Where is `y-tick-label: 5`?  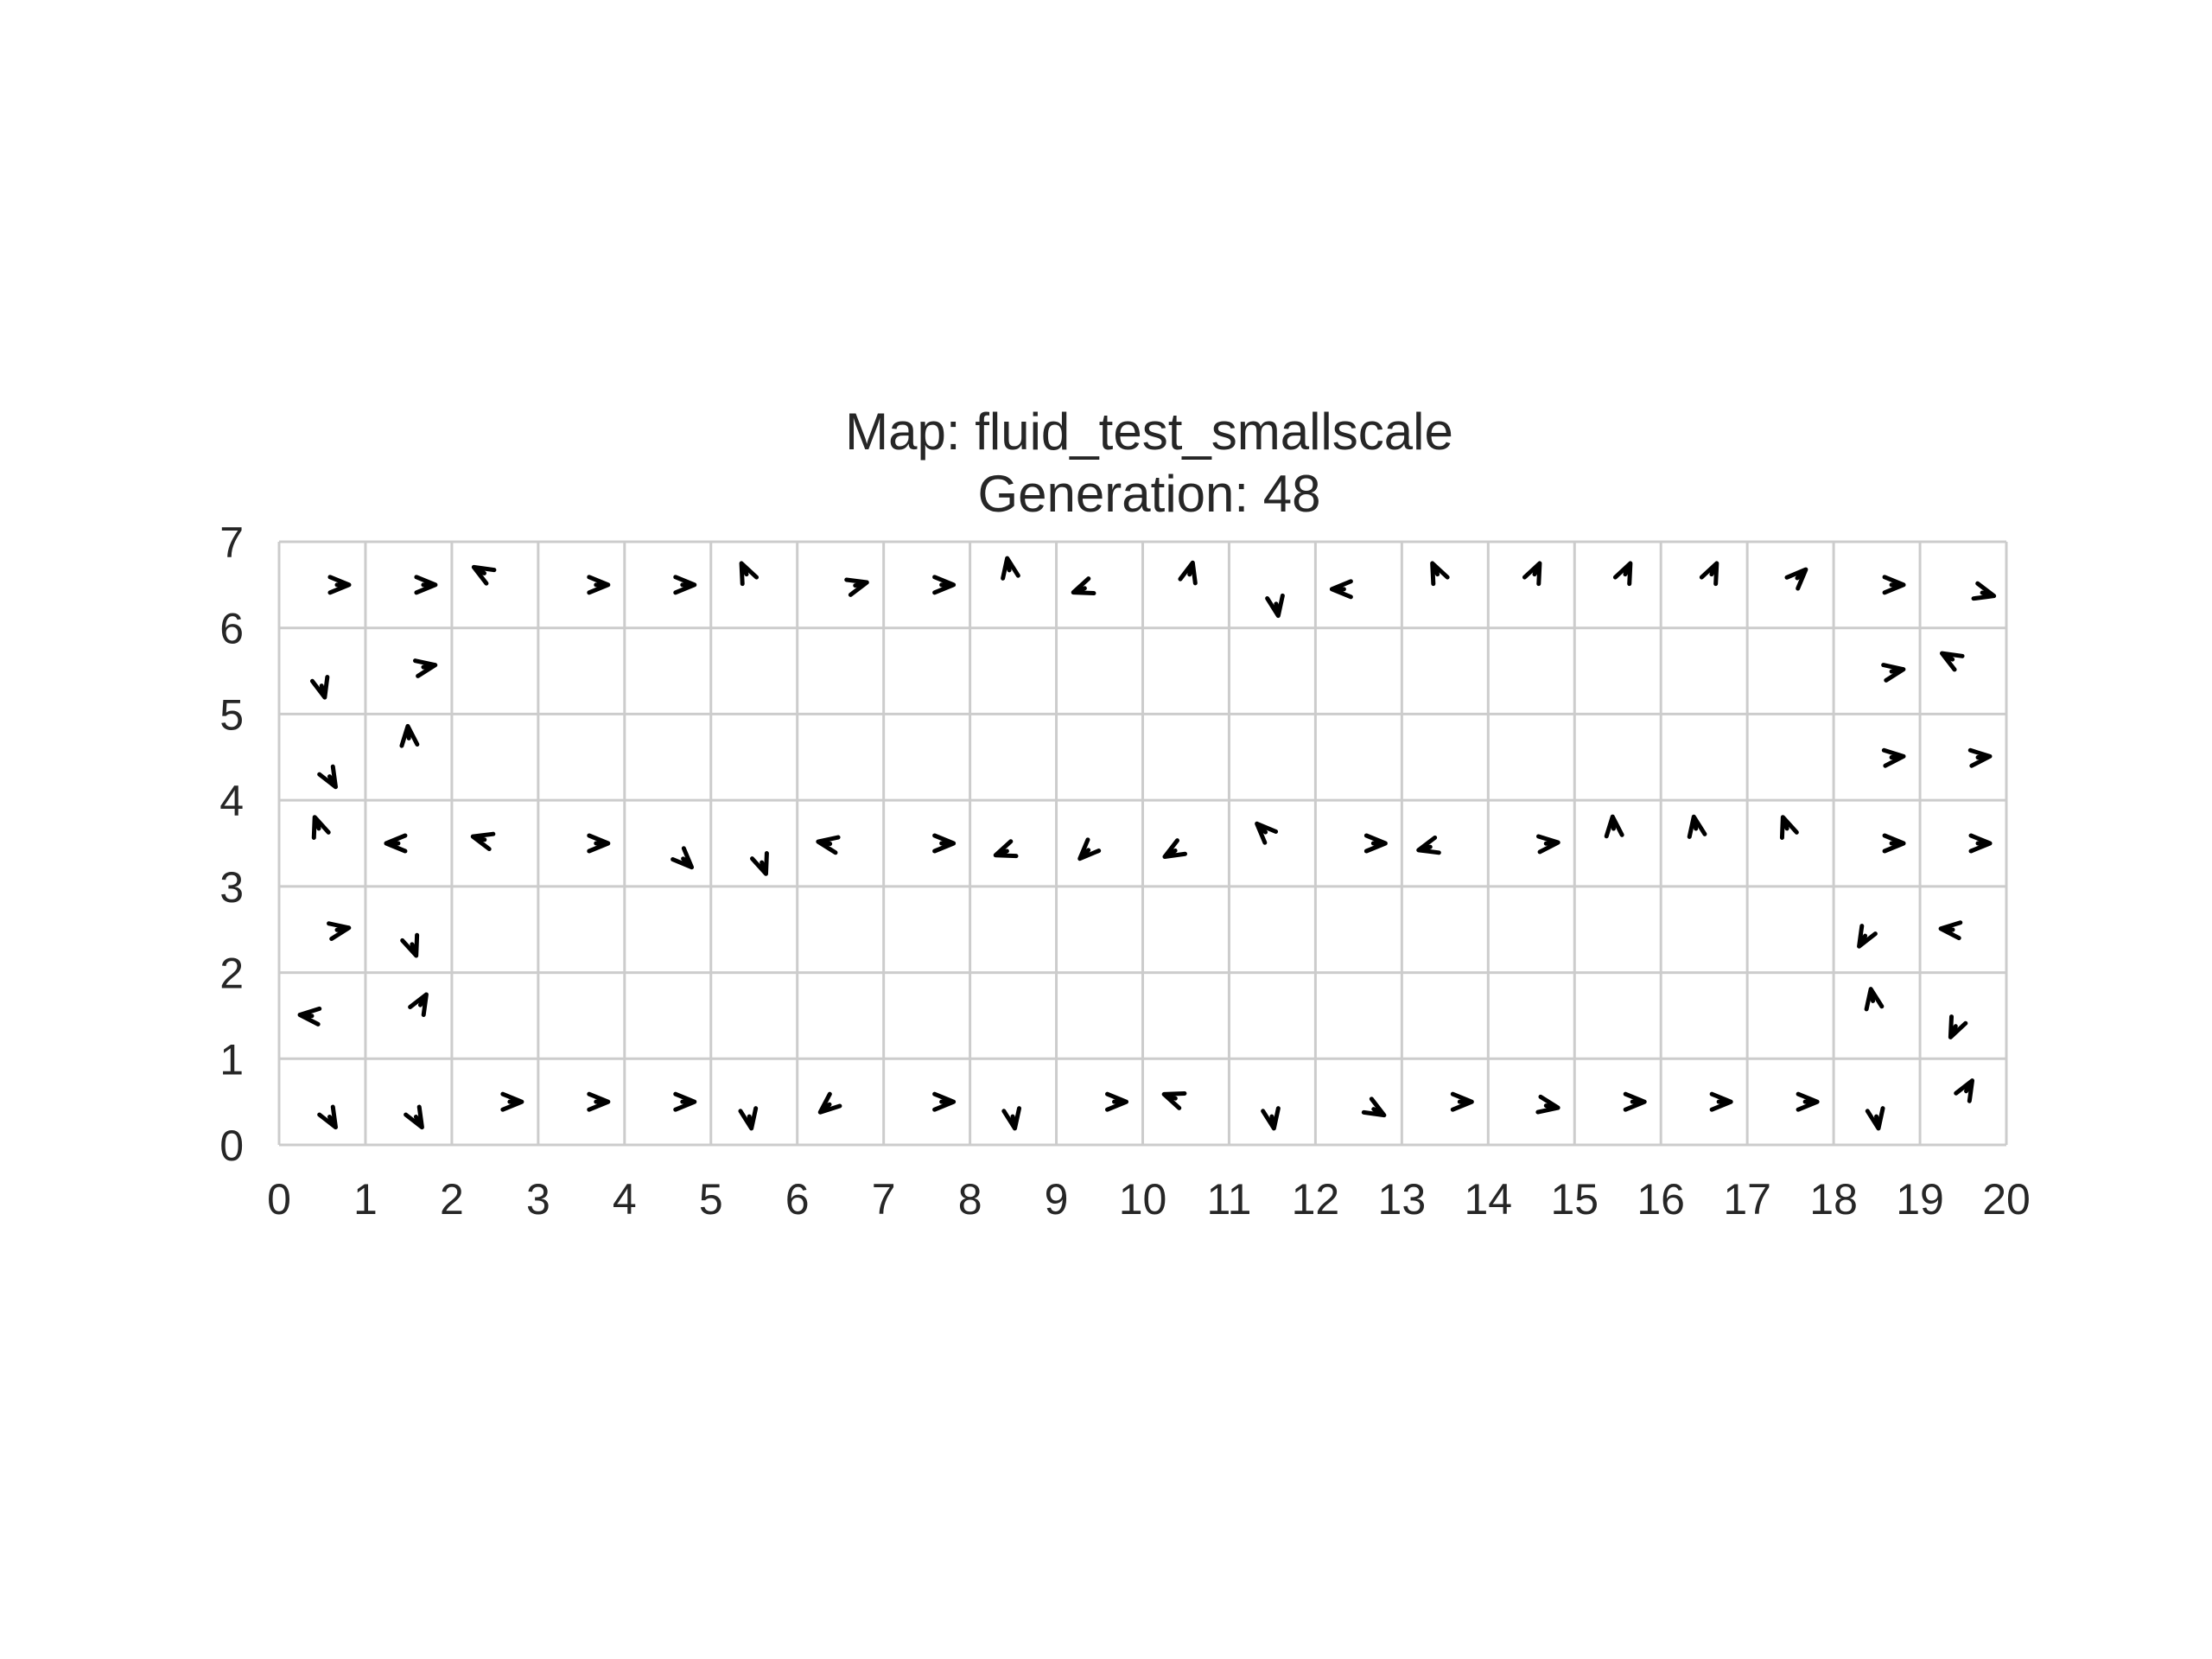 y-tick-label: 5 is located at coordinates (232, 714).